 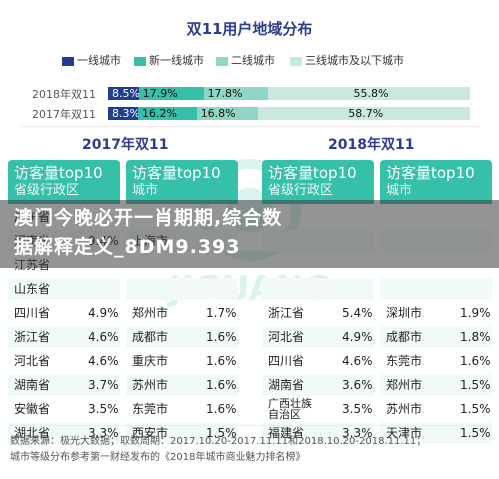 What do you see at coordinates (127, 247) in the screenshot?
I see `overlay-banner-line2: 据解释定义_8DM9.393` at bounding box center [127, 247].